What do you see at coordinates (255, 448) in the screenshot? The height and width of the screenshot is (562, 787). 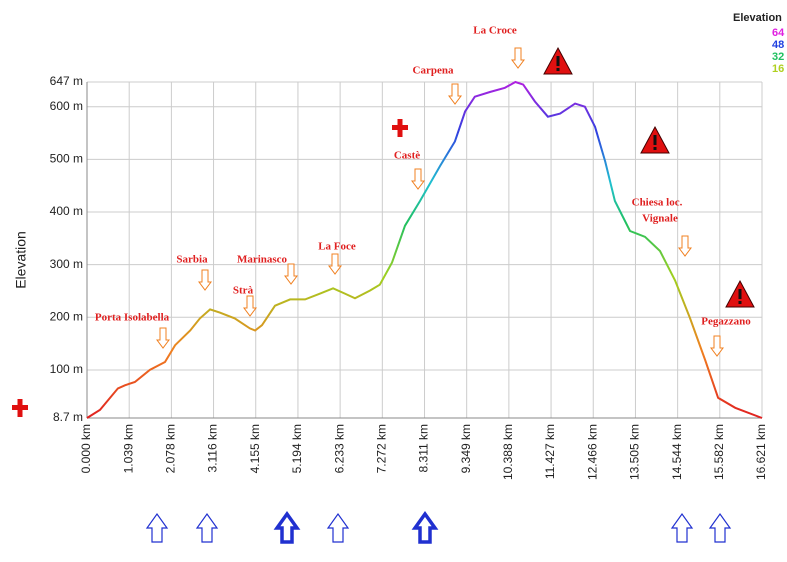 I see `x-tick-label: 4.155 km` at bounding box center [255, 448].